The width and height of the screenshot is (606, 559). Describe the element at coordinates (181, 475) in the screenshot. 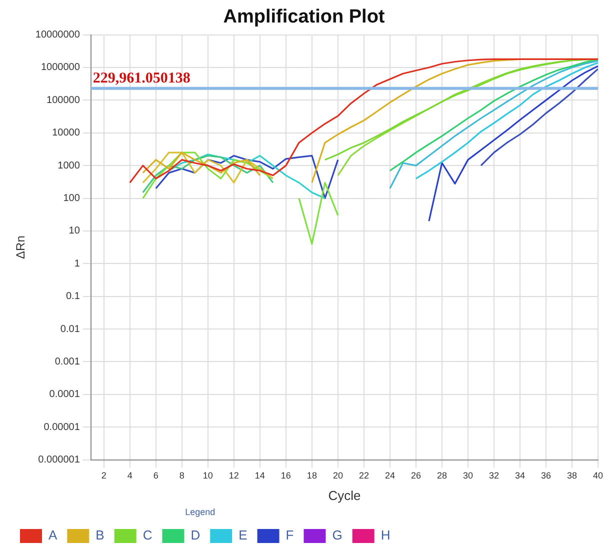

I see `x-tick-label: 8` at that location.